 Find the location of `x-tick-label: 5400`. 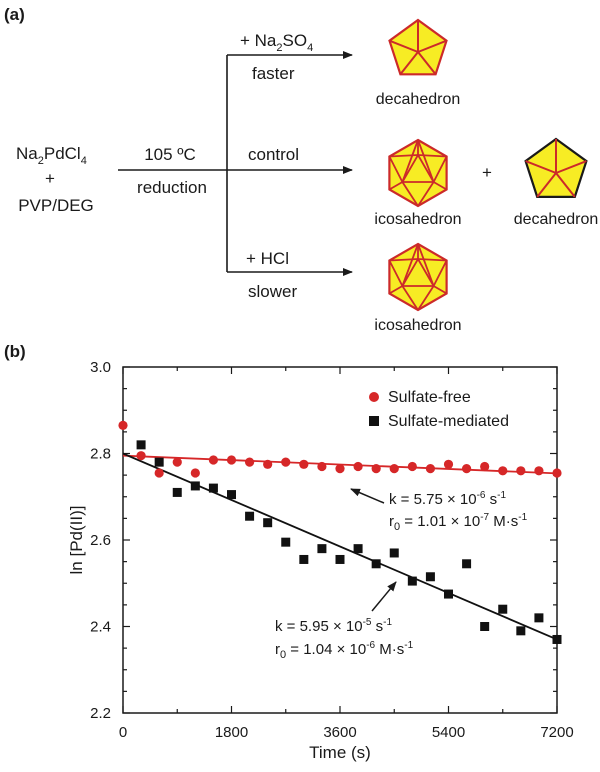

x-tick-label: 5400 is located at coordinates (448, 732).